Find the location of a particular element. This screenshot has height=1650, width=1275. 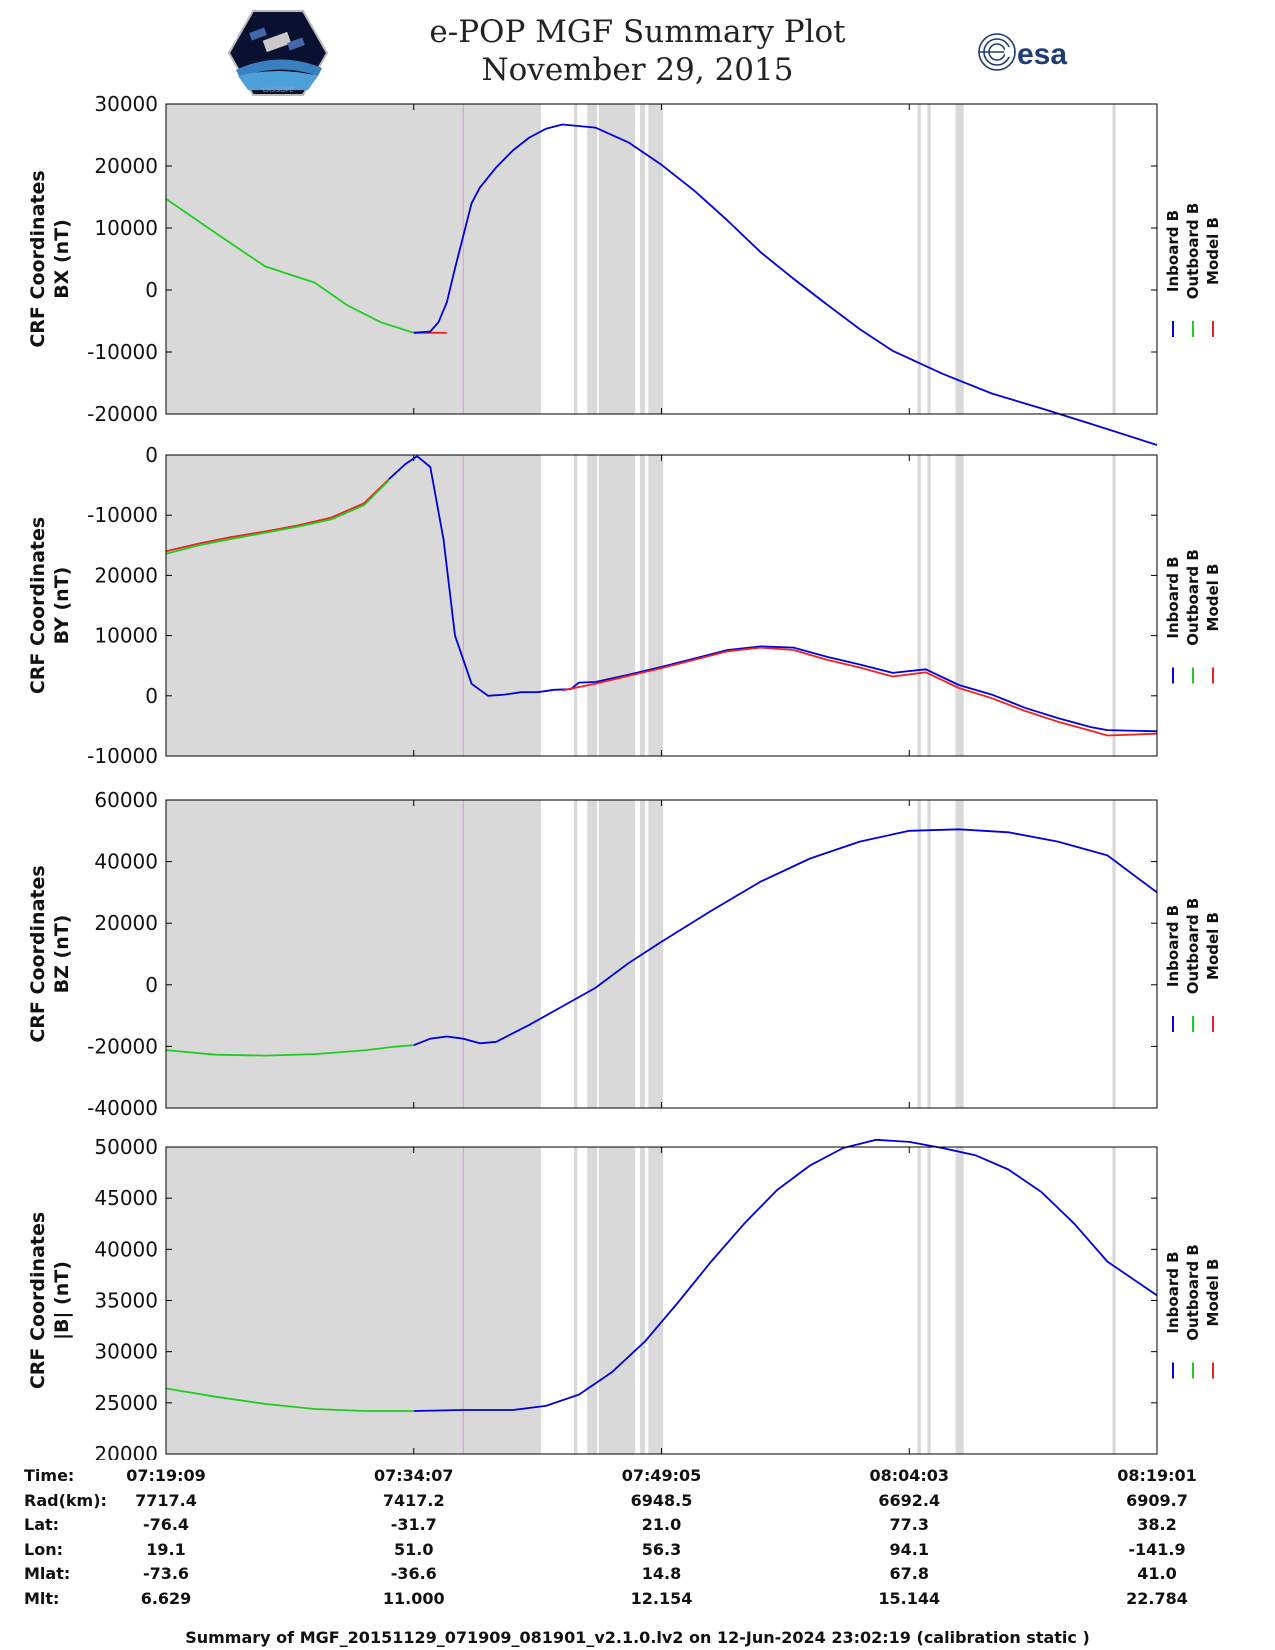

info-cell: 07:19:09 is located at coordinates (166, 1475).